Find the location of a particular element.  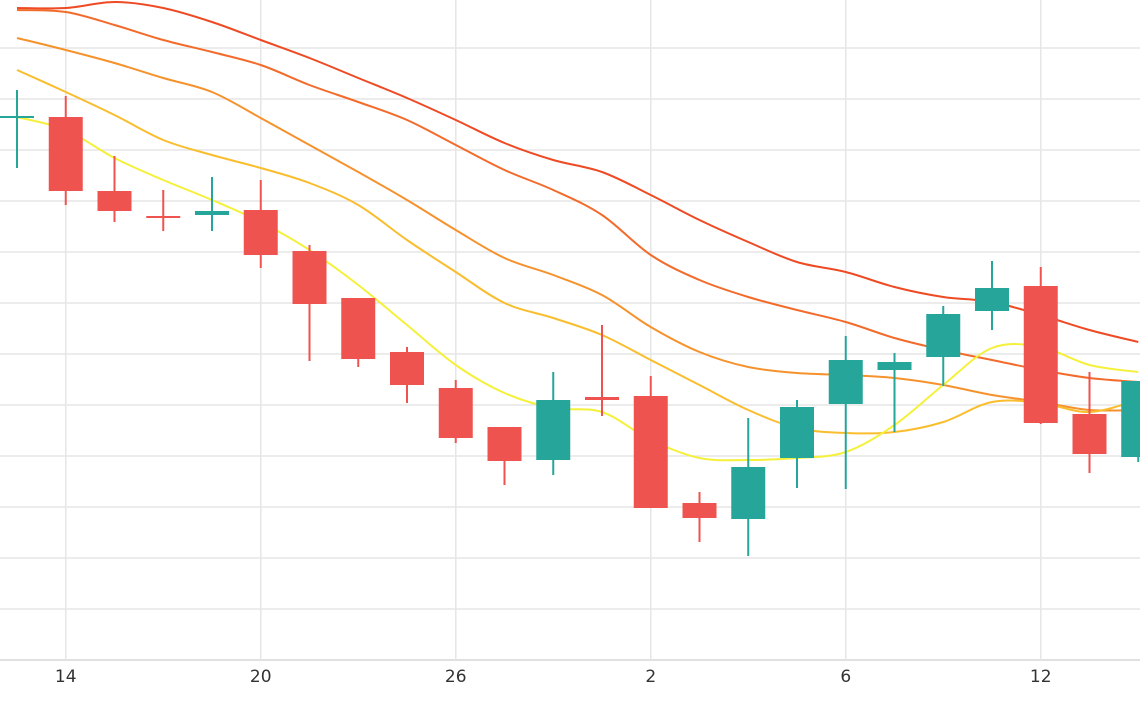

x-tick-label: 26 is located at coordinates (456, 677).